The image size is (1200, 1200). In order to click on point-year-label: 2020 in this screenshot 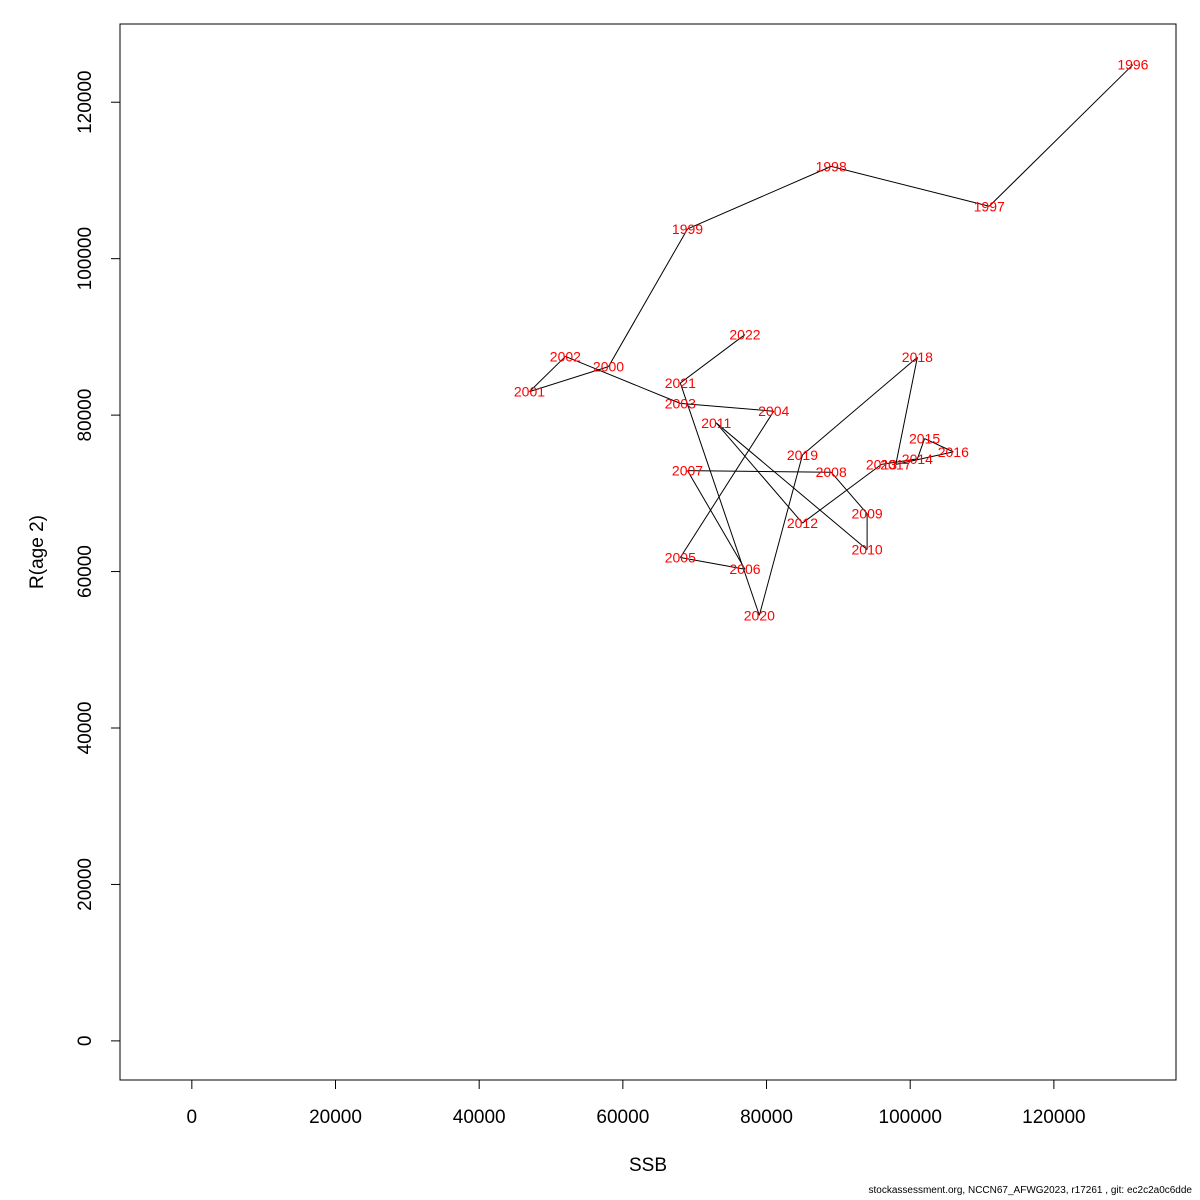, I will do `click(759, 615)`.